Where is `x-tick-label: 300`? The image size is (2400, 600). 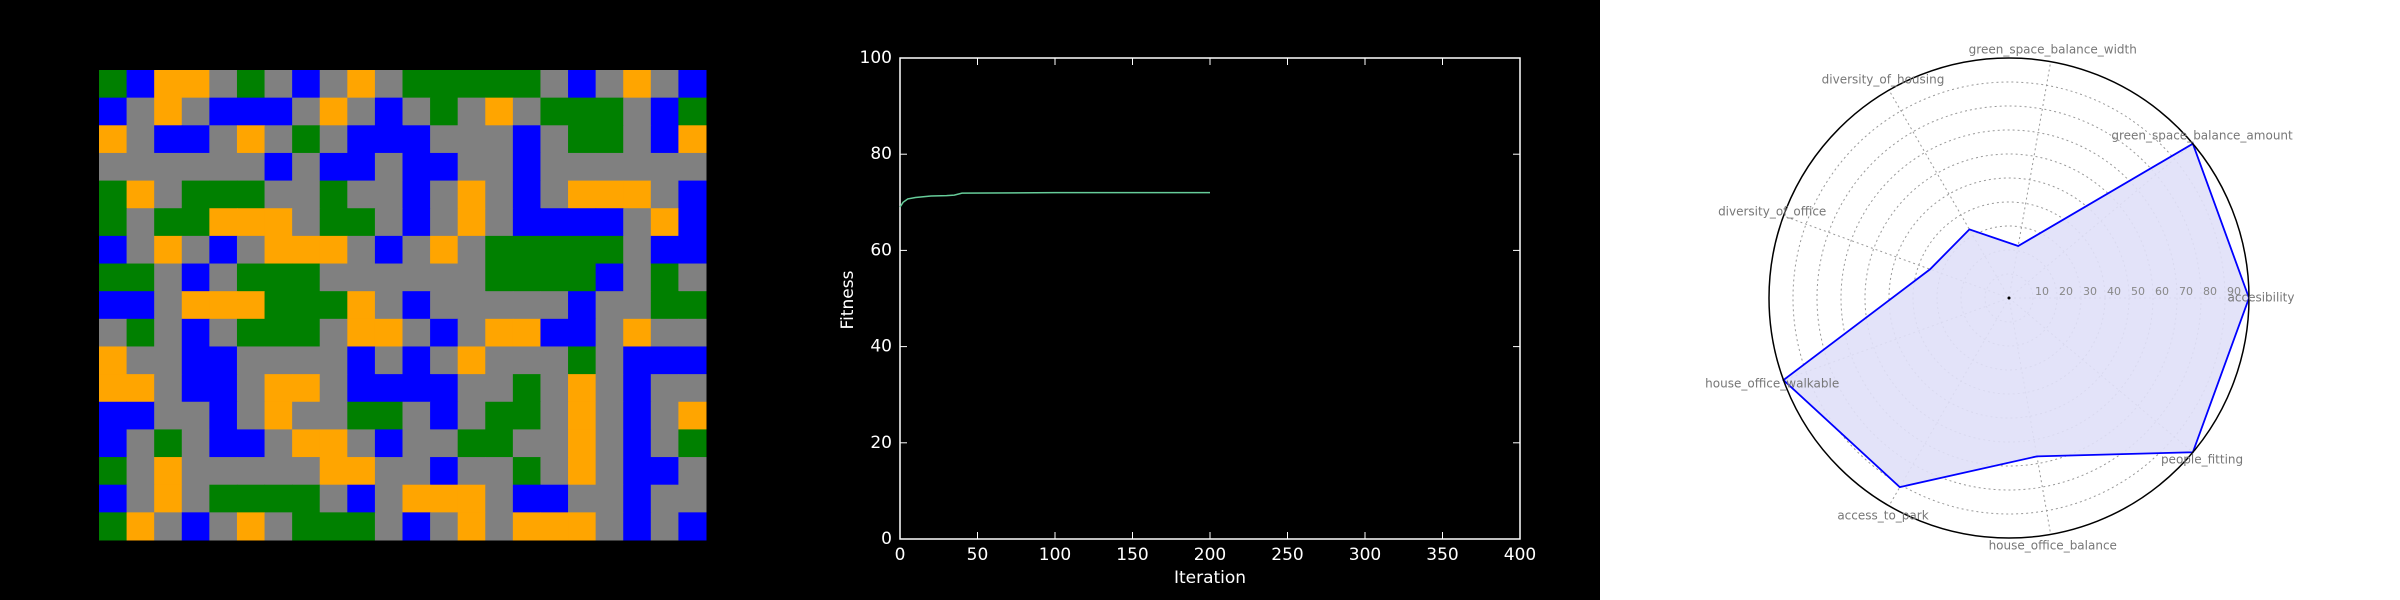
x-tick-label: 300 is located at coordinates (1365, 555).